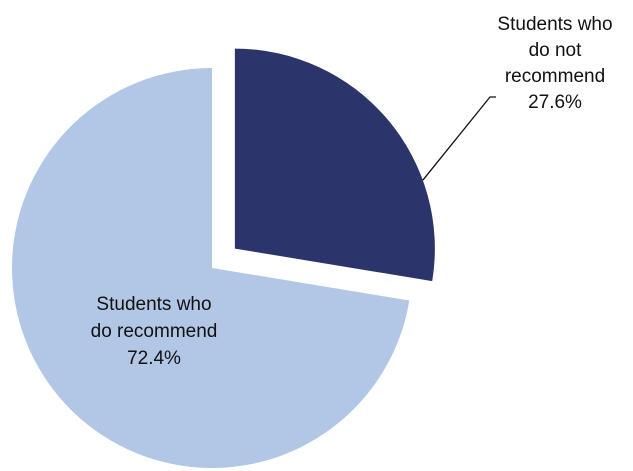  Describe the element at coordinates (554, 63) in the screenshot. I see `slice-label-1: Students who do not recommend 27.6%` at that location.